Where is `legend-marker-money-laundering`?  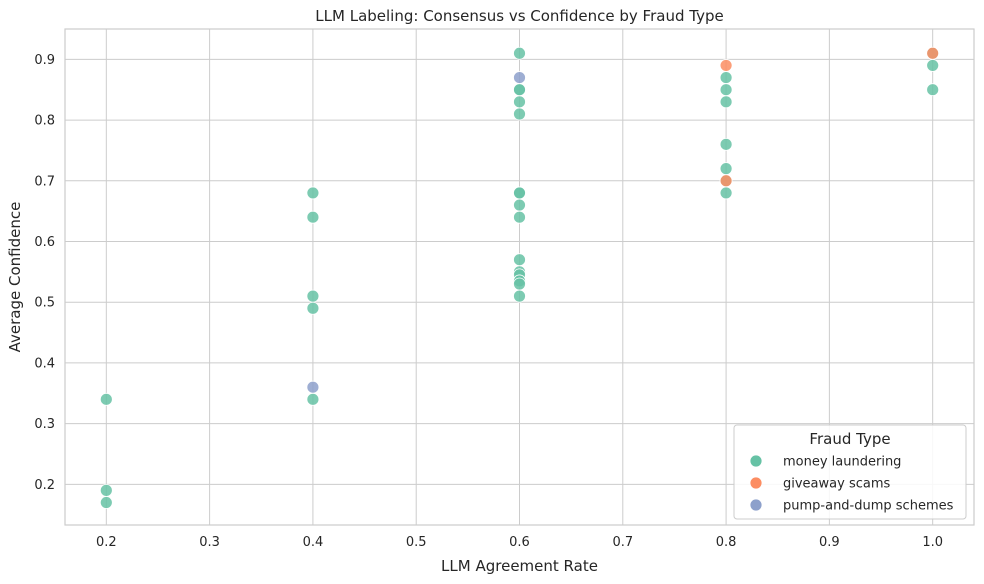 legend-marker-money-laundering is located at coordinates (756, 461).